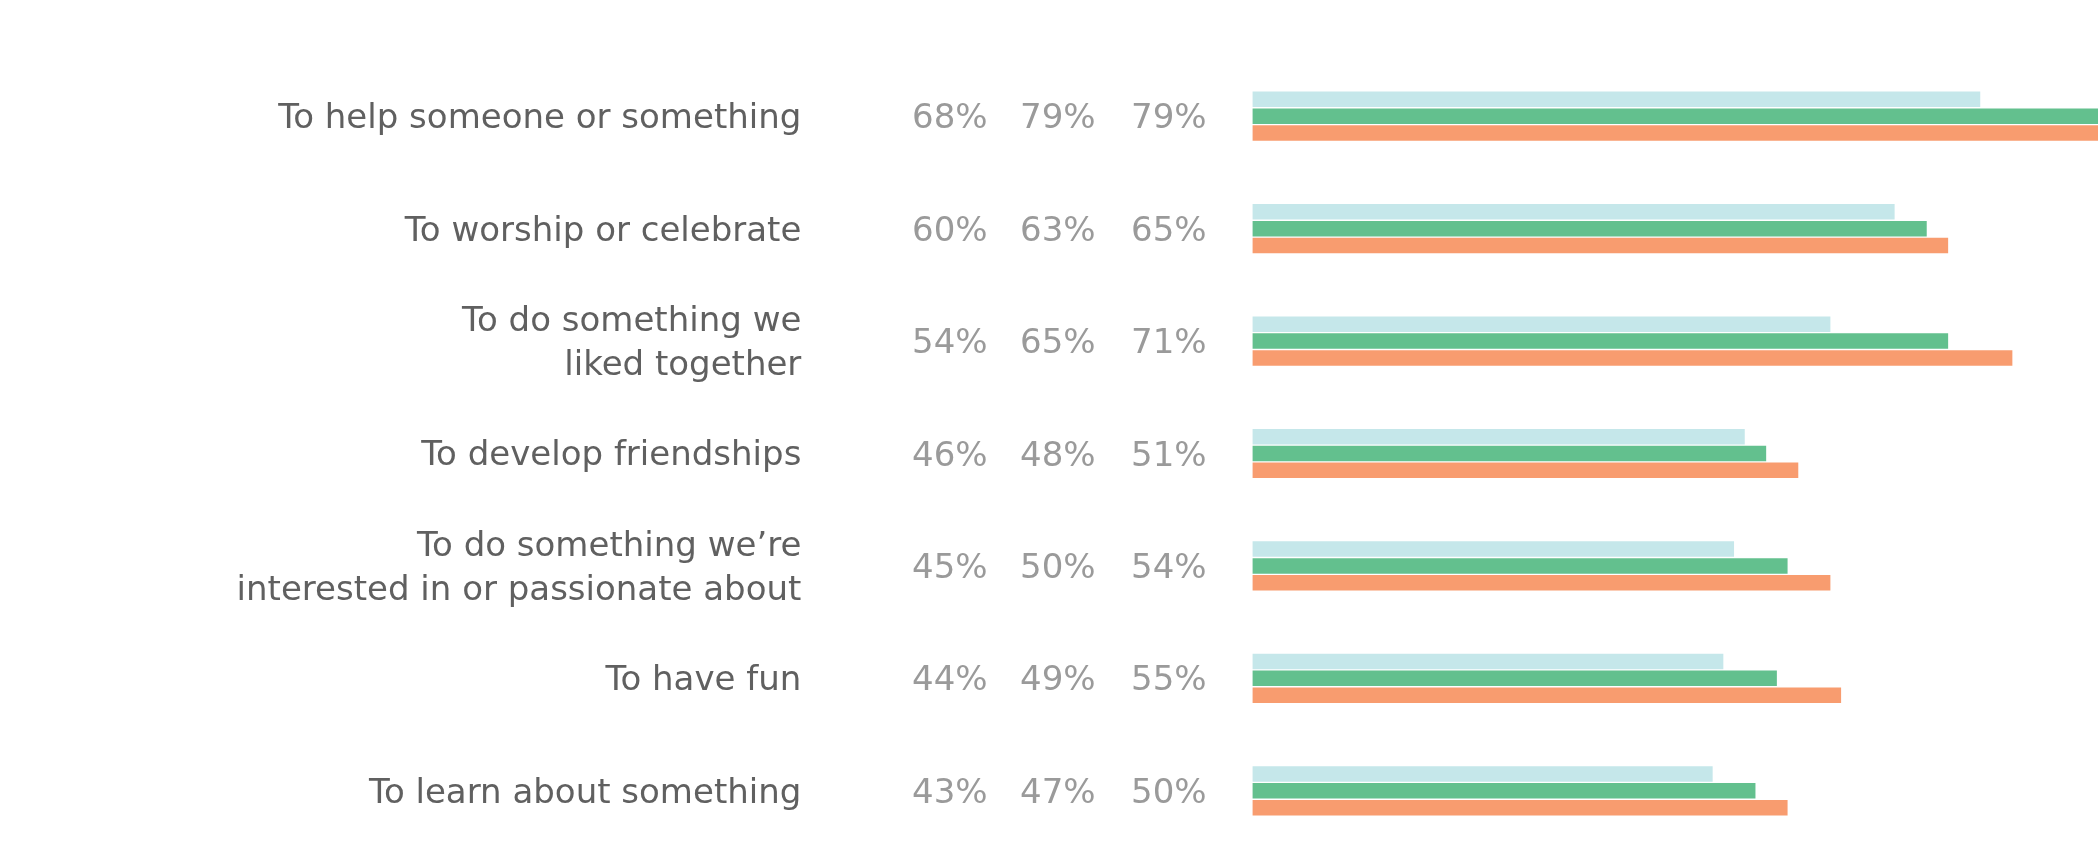  I want to click on data-label: 63%, so click(1058, 229).